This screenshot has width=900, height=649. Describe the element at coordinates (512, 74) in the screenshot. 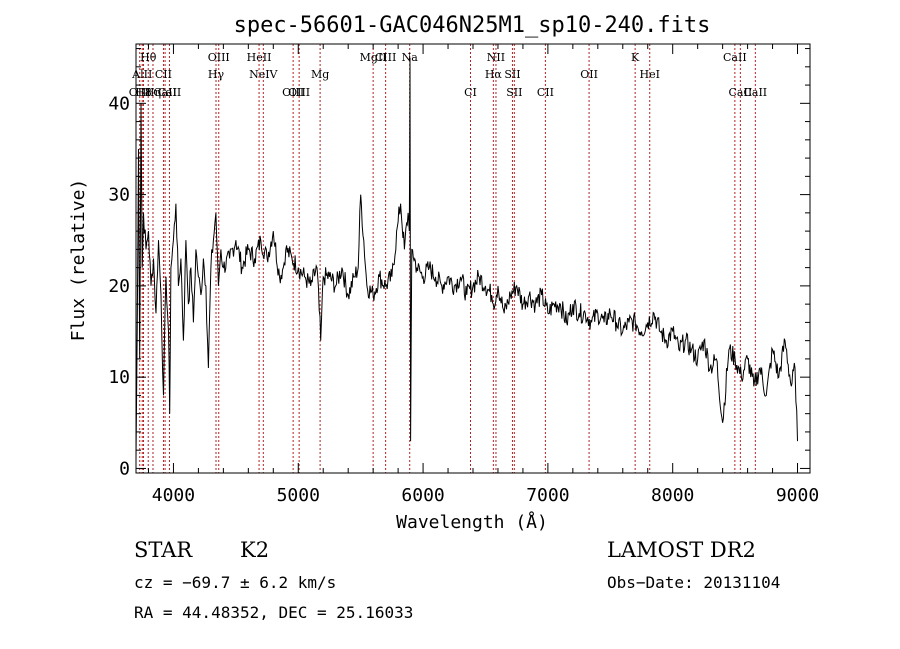

I see `line-label-21: SII` at that location.